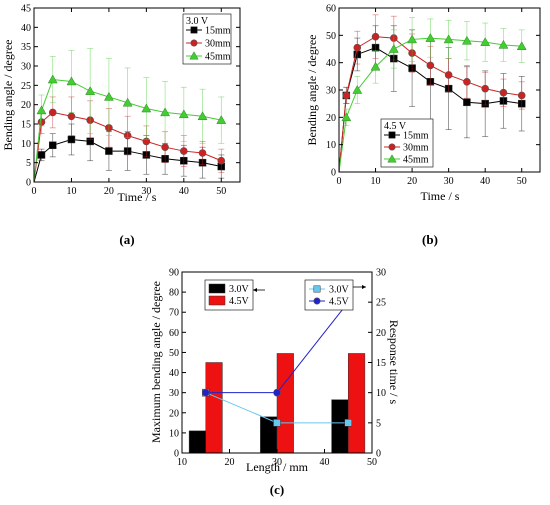  I want to click on y-tick-label: 25, so click(26, 86).